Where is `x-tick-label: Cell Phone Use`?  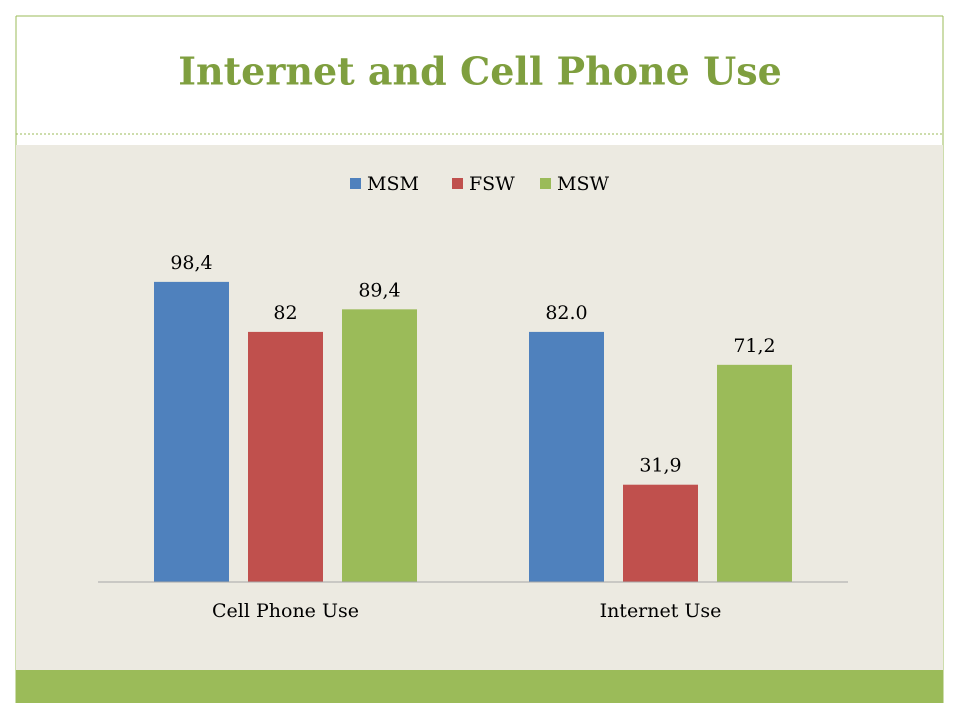 x-tick-label: Cell Phone Use is located at coordinates (285, 611).